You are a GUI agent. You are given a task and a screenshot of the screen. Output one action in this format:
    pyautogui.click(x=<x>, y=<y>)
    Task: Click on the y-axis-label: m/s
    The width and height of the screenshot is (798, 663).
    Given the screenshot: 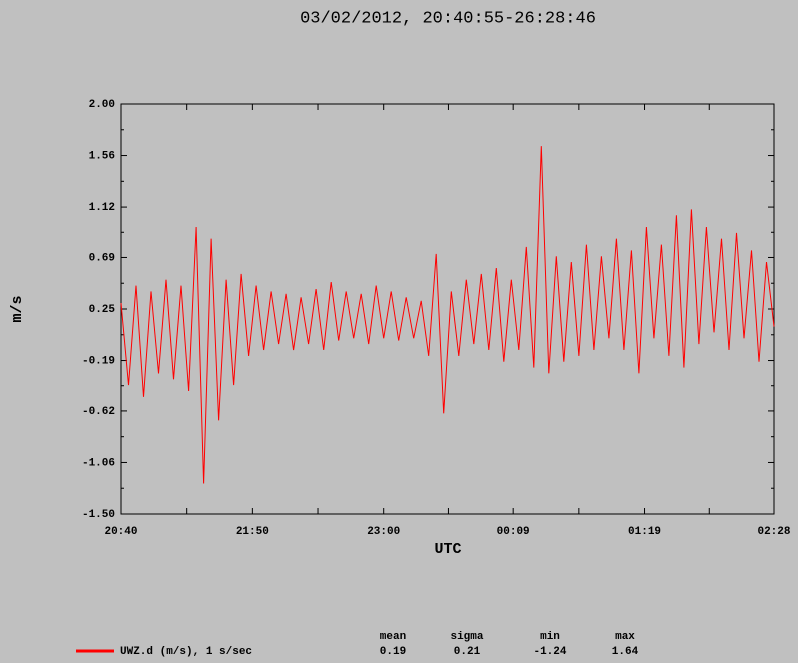 What is the action you would take?
    pyautogui.click(x=17, y=308)
    